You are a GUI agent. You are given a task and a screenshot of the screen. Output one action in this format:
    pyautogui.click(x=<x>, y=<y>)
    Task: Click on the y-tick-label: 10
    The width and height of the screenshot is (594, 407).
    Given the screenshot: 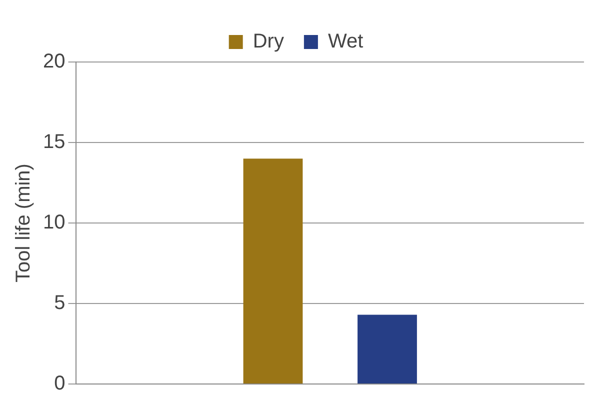 What is the action you would take?
    pyautogui.click(x=54, y=223)
    